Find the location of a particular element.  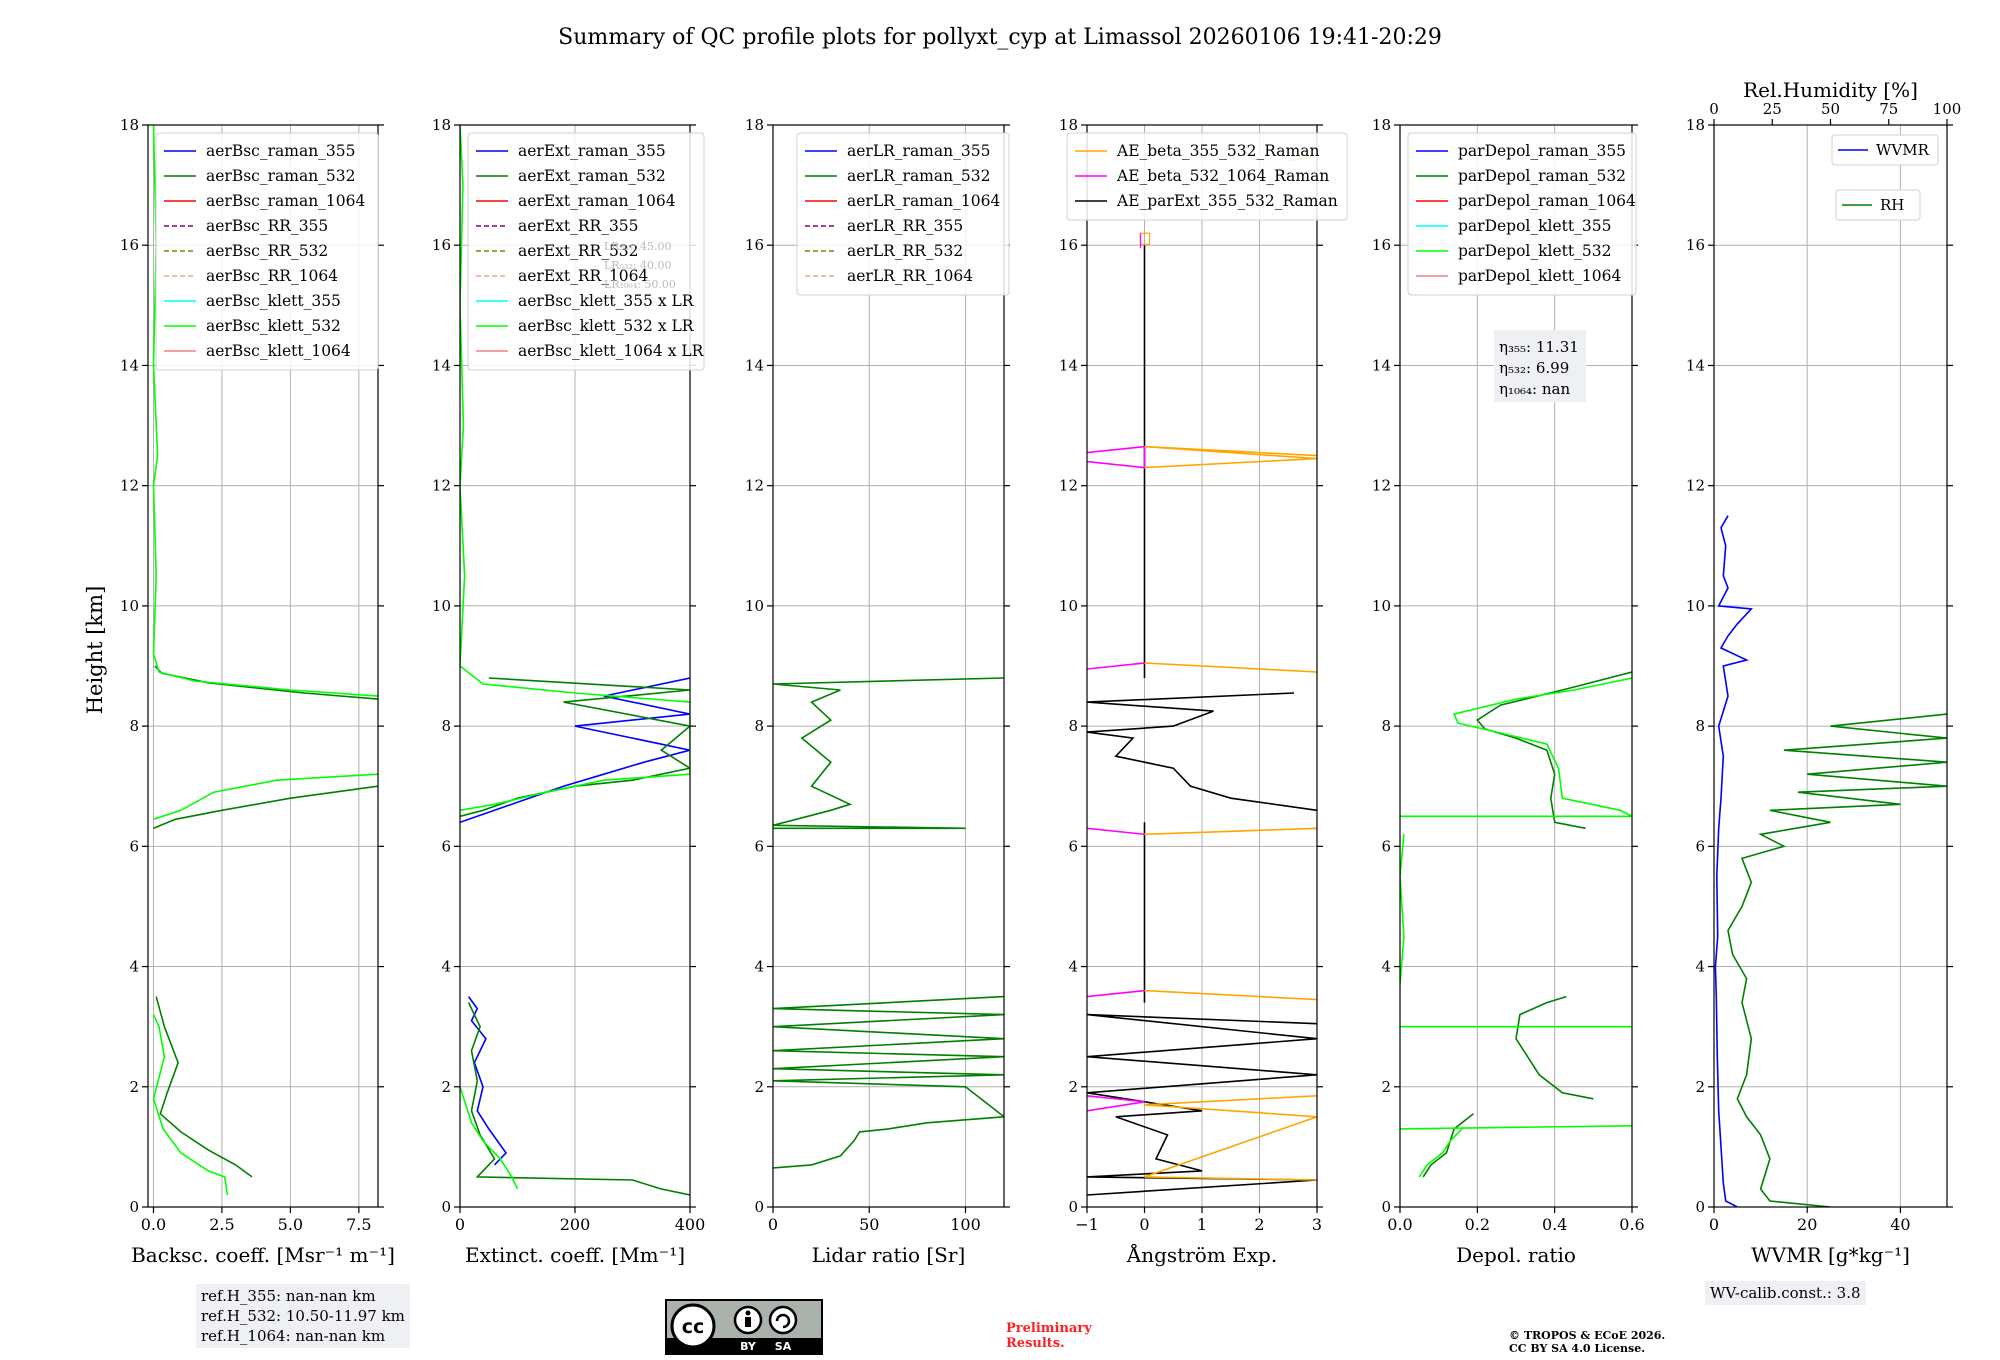

ref-height-532: ref.H_532: 10.50-11.97 km is located at coordinates (303, 1316).